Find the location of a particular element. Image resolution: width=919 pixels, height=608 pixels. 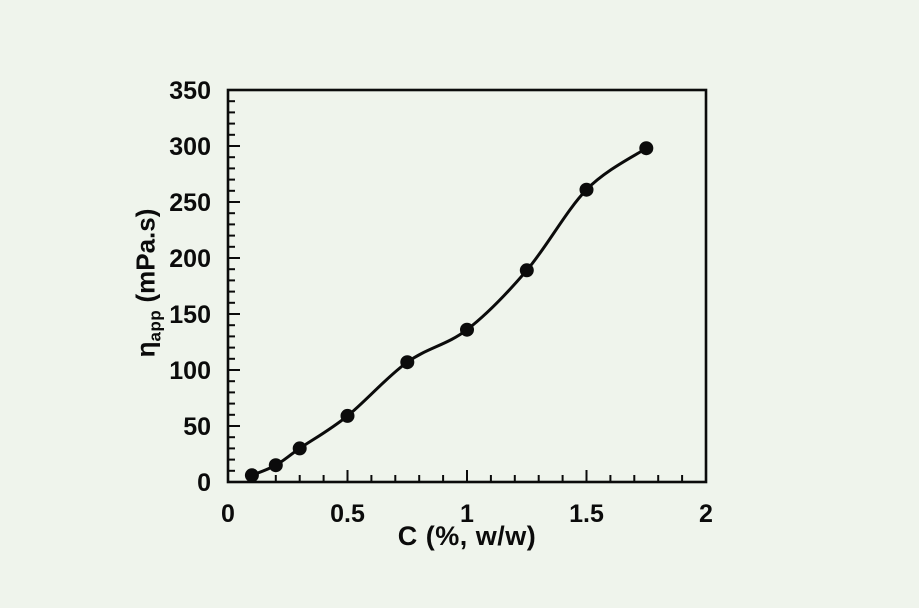

y-tick-label: 200 is located at coordinates (190, 259).